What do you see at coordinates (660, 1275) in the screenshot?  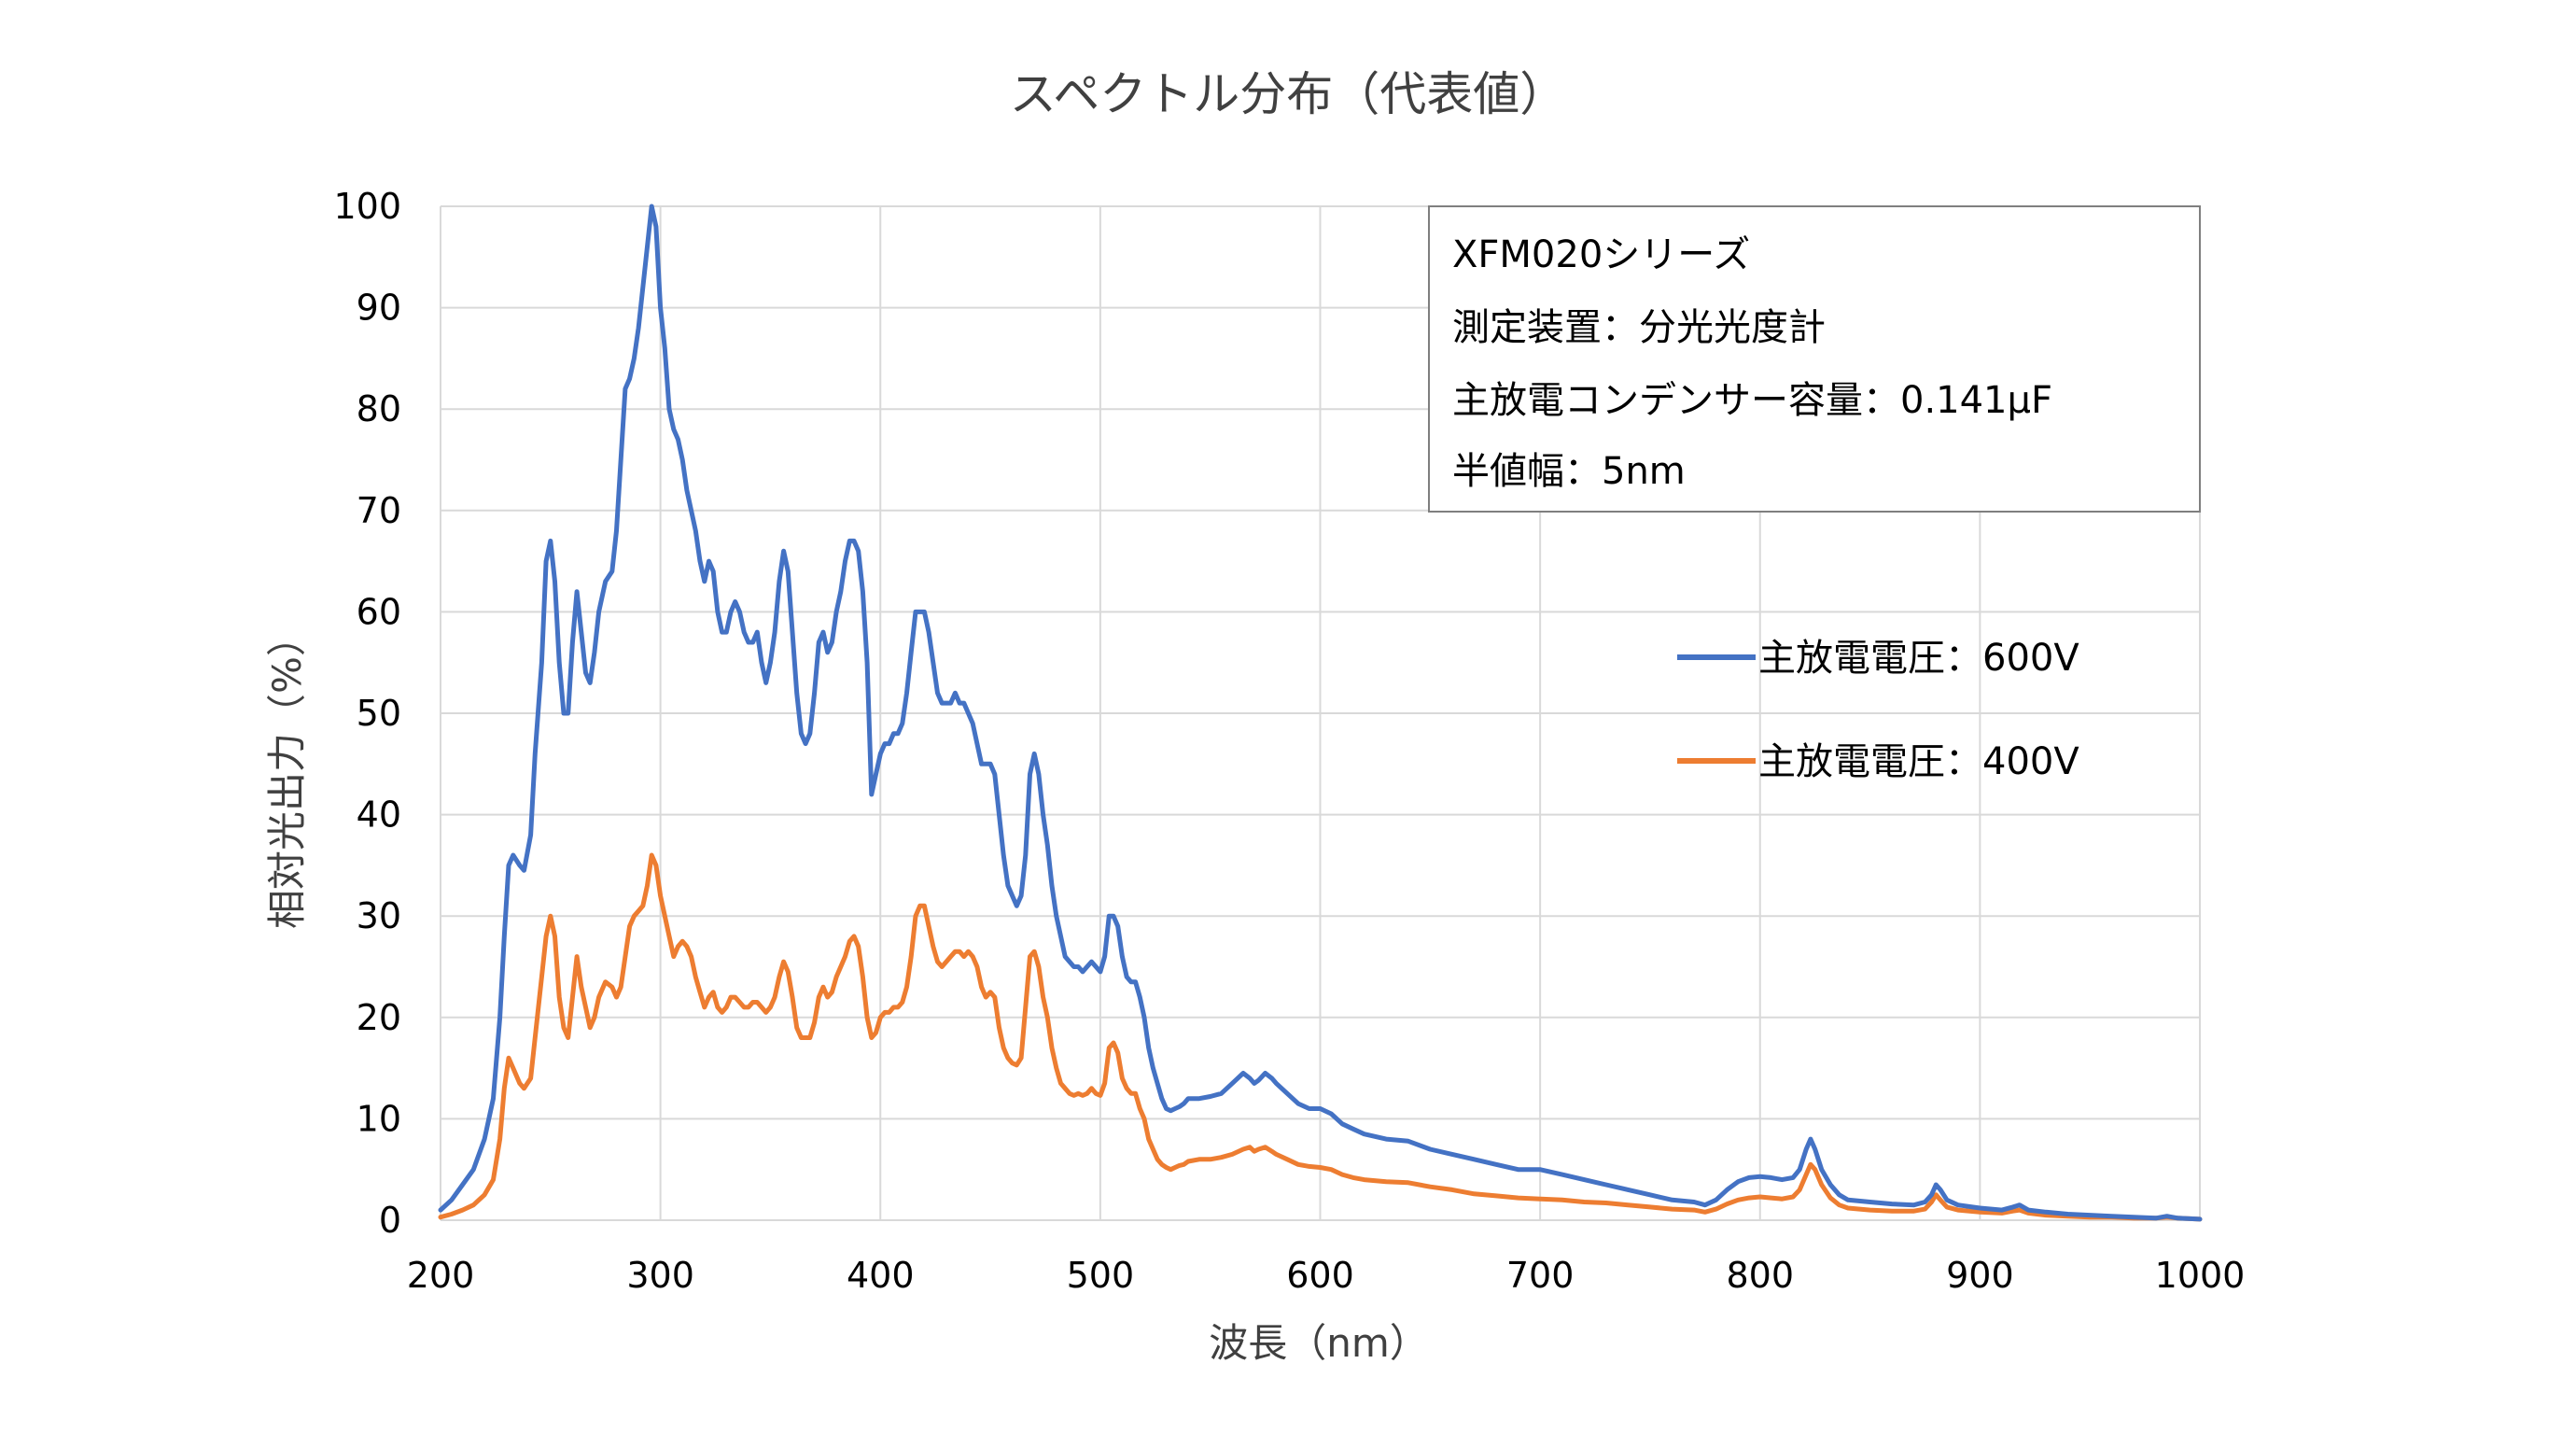 I see `x-tick-label-1: 300` at bounding box center [660, 1275].